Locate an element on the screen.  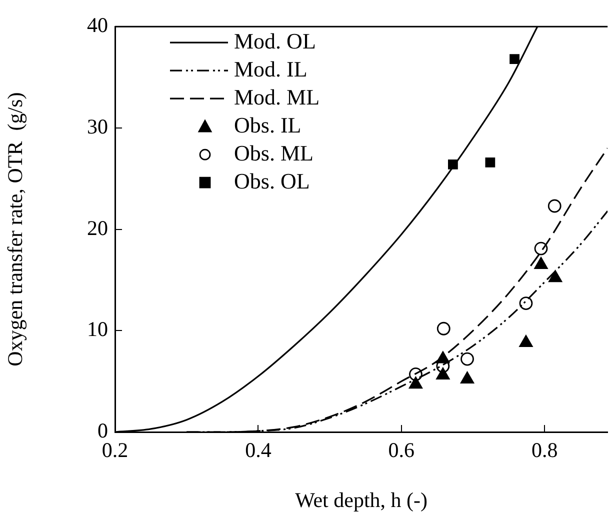
legend-label: Mod. OL is located at coordinates (275, 41).